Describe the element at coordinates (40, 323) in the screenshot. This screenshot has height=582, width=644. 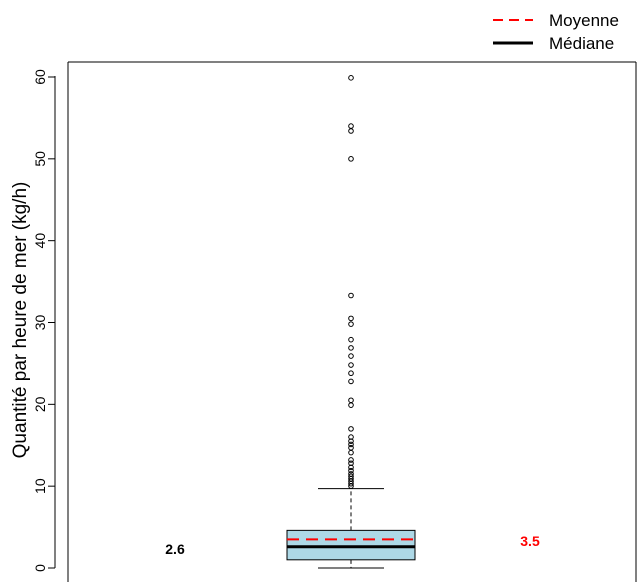
I see `y-tick-label: 30` at that location.